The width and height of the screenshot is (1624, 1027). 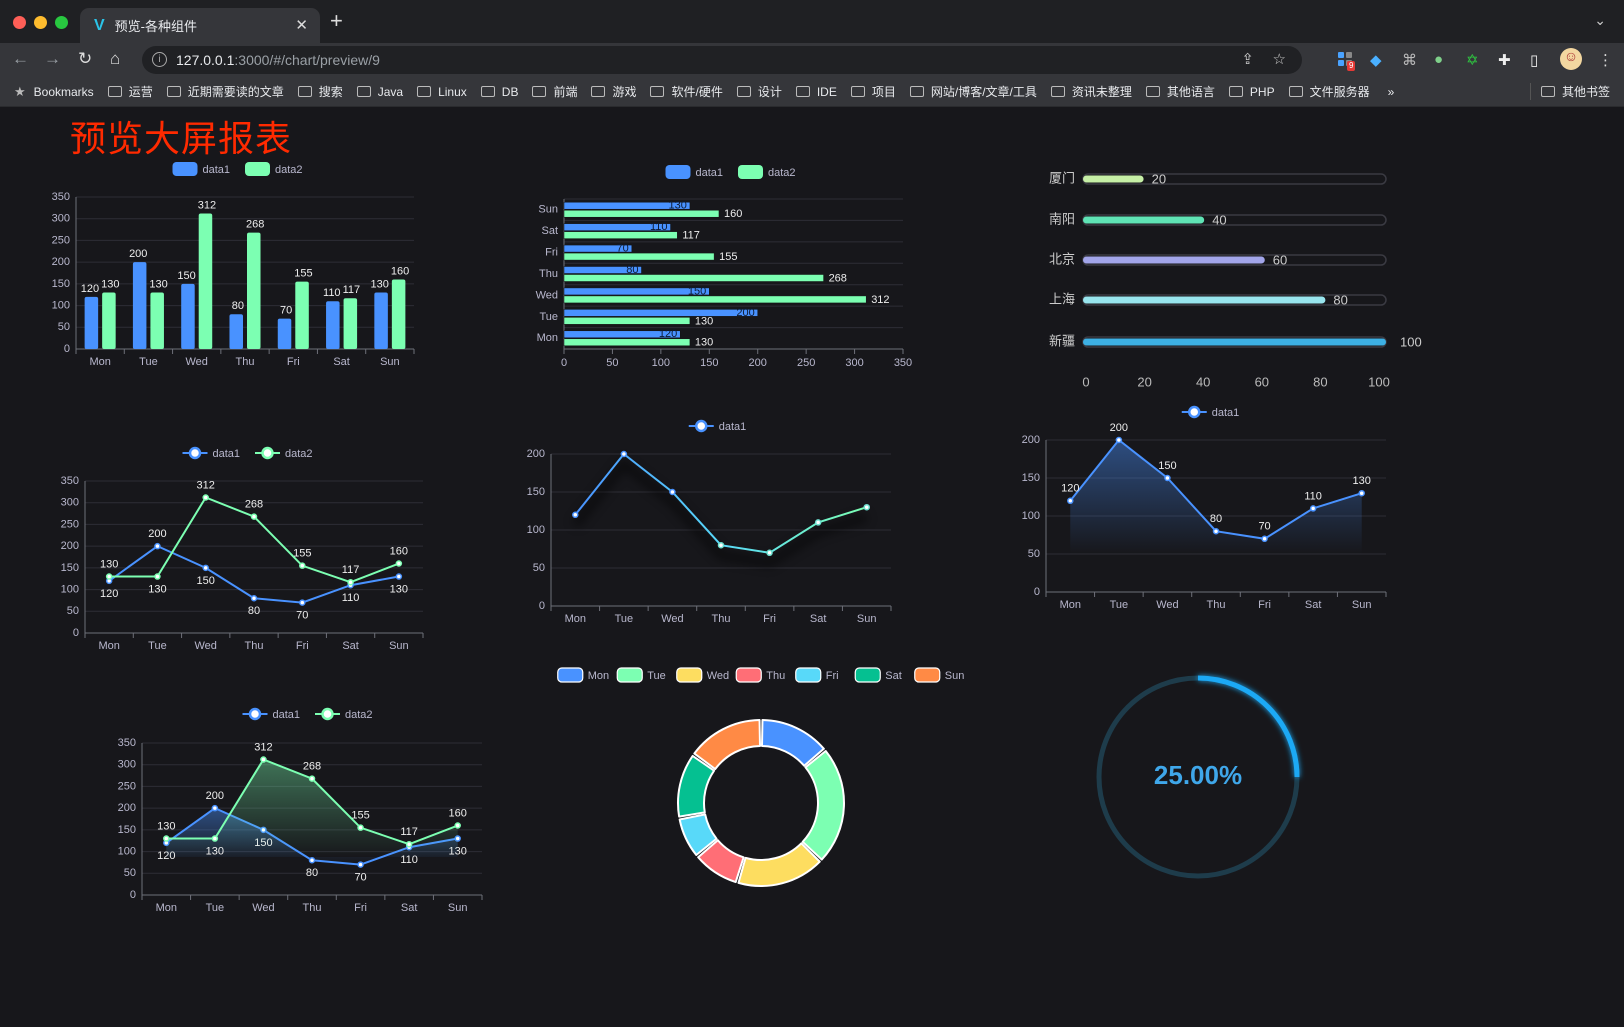 What do you see at coordinates (91, 322) in the screenshot?
I see `bar-data1` at bounding box center [91, 322].